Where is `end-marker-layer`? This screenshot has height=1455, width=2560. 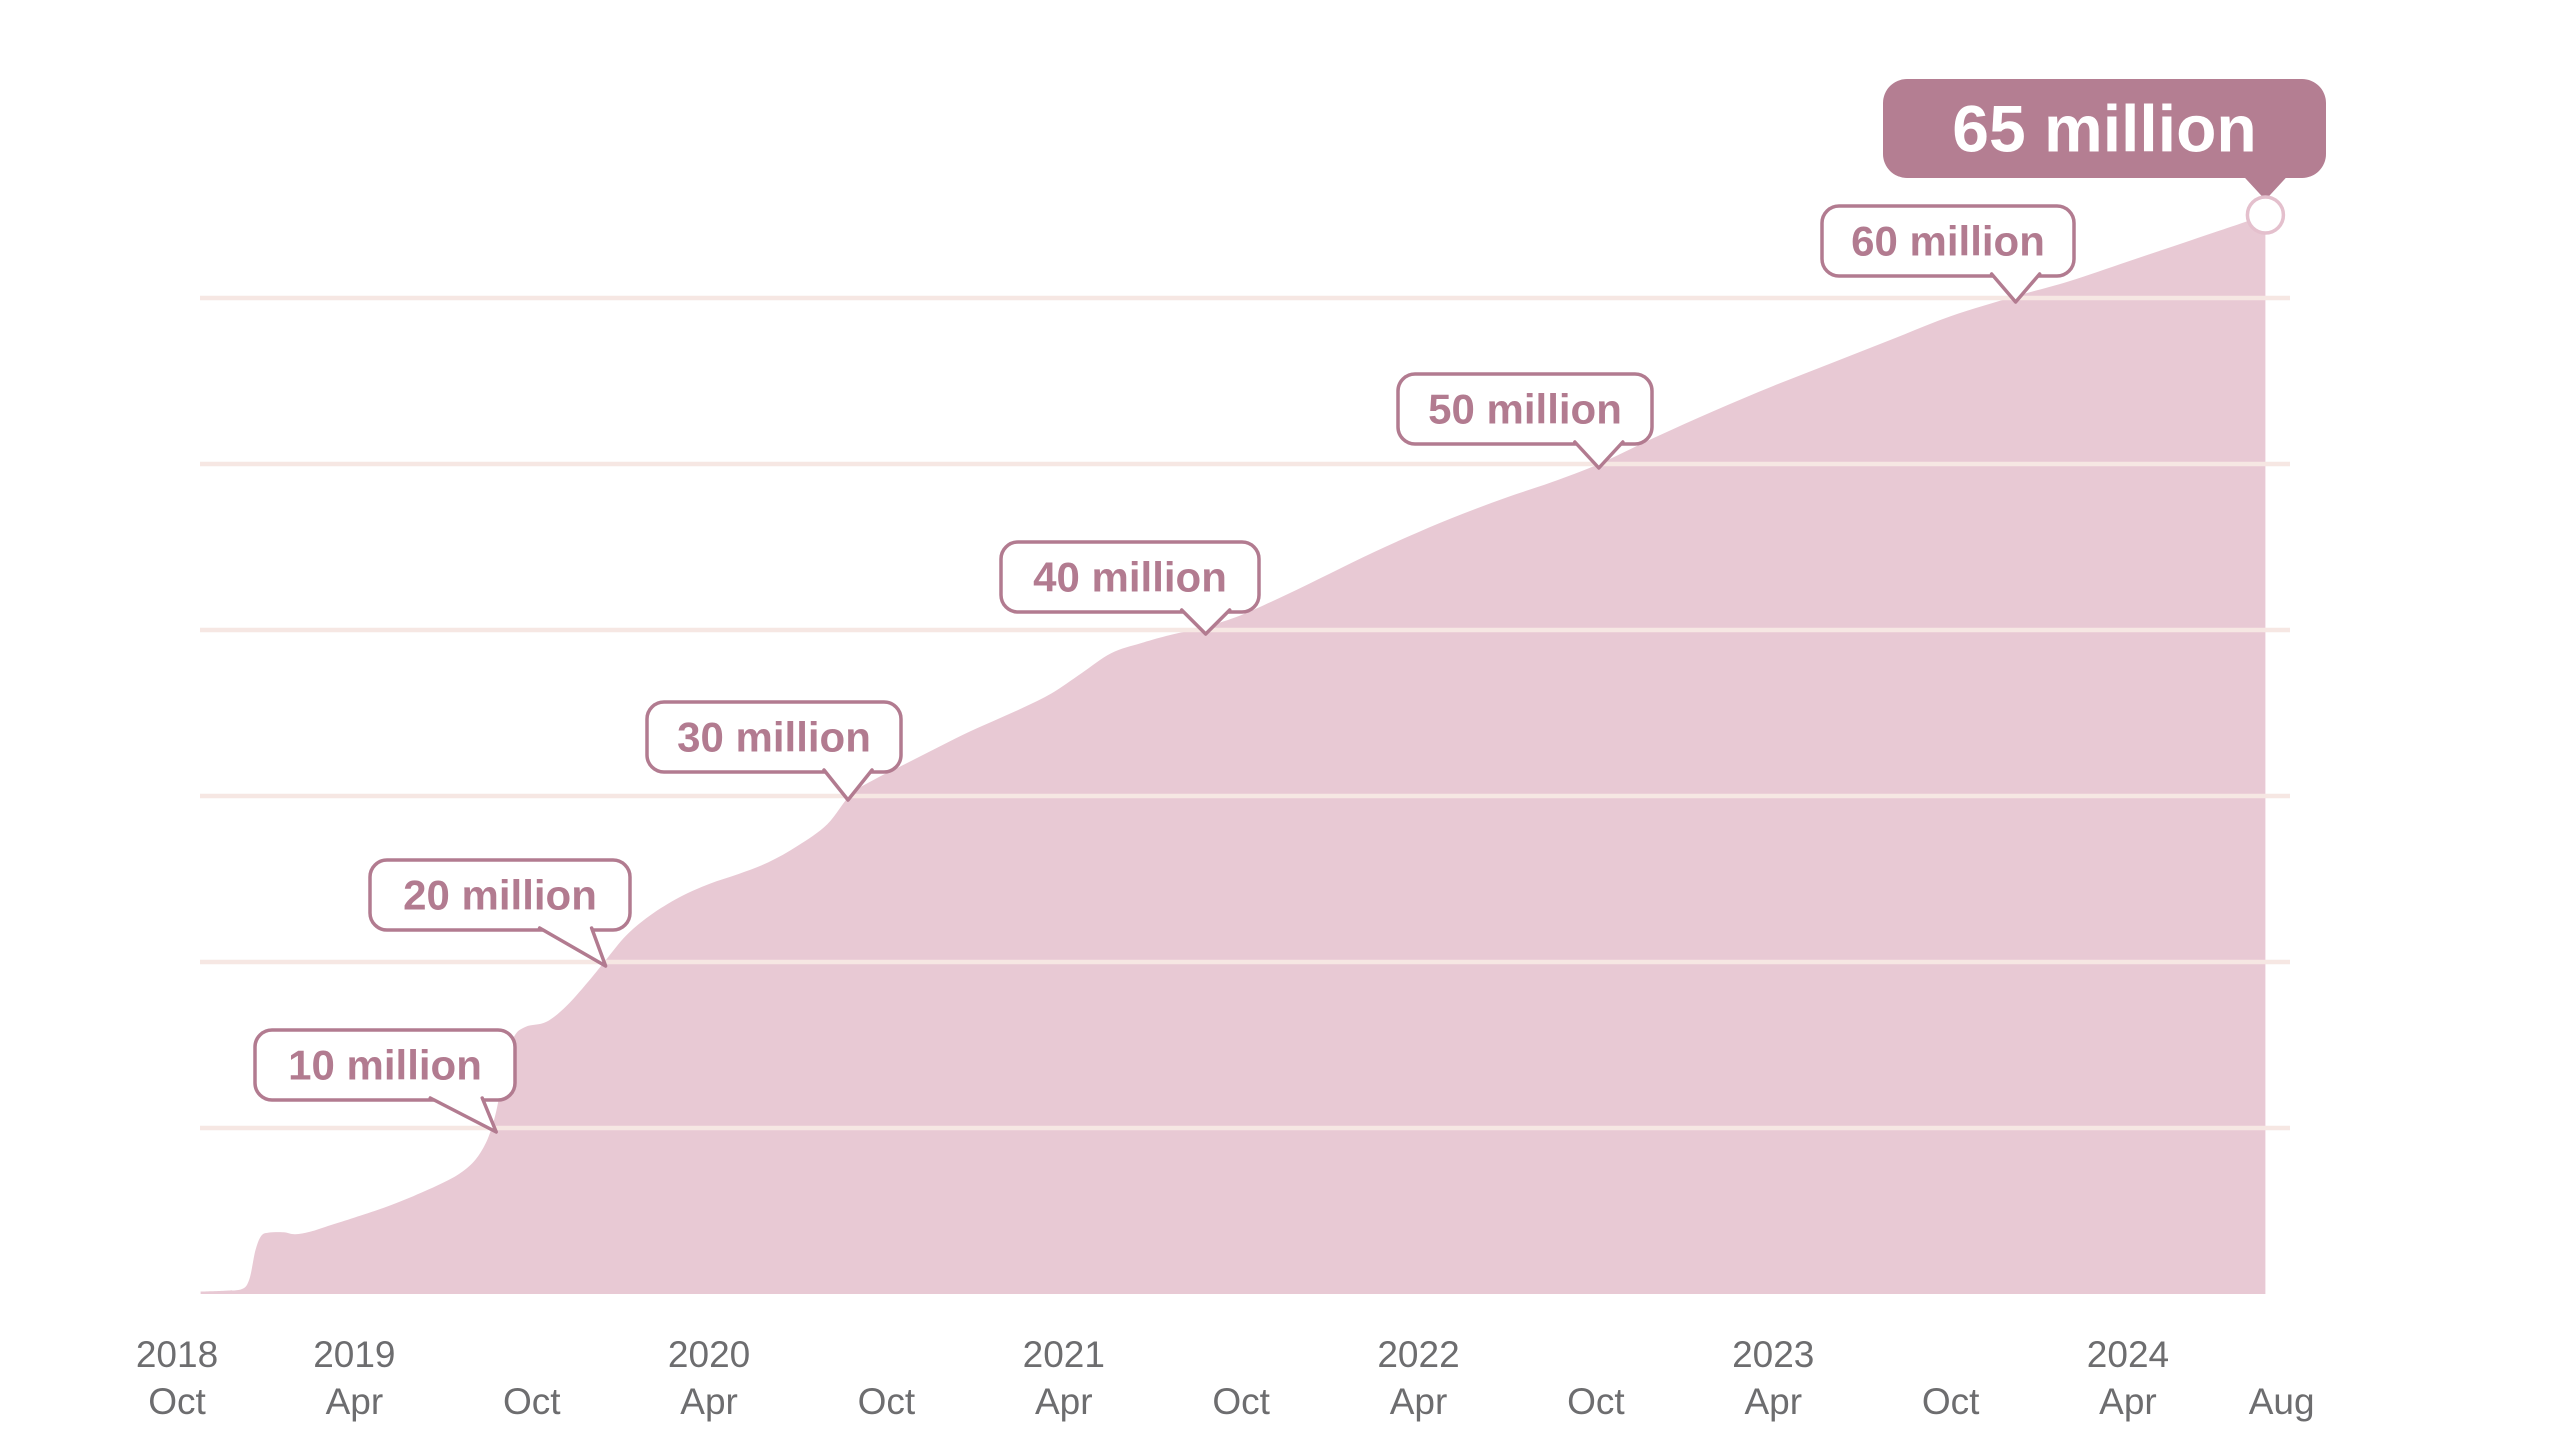
end-marker-layer is located at coordinates (2265, 215).